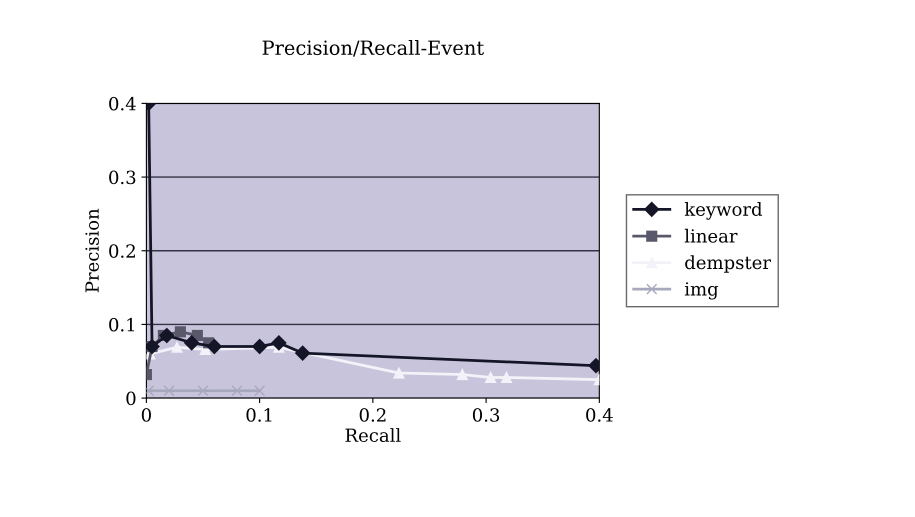 Image resolution: width=915 pixels, height=517 pixels. What do you see at coordinates (723, 211) in the screenshot?
I see `legend-label: keyword` at bounding box center [723, 211].